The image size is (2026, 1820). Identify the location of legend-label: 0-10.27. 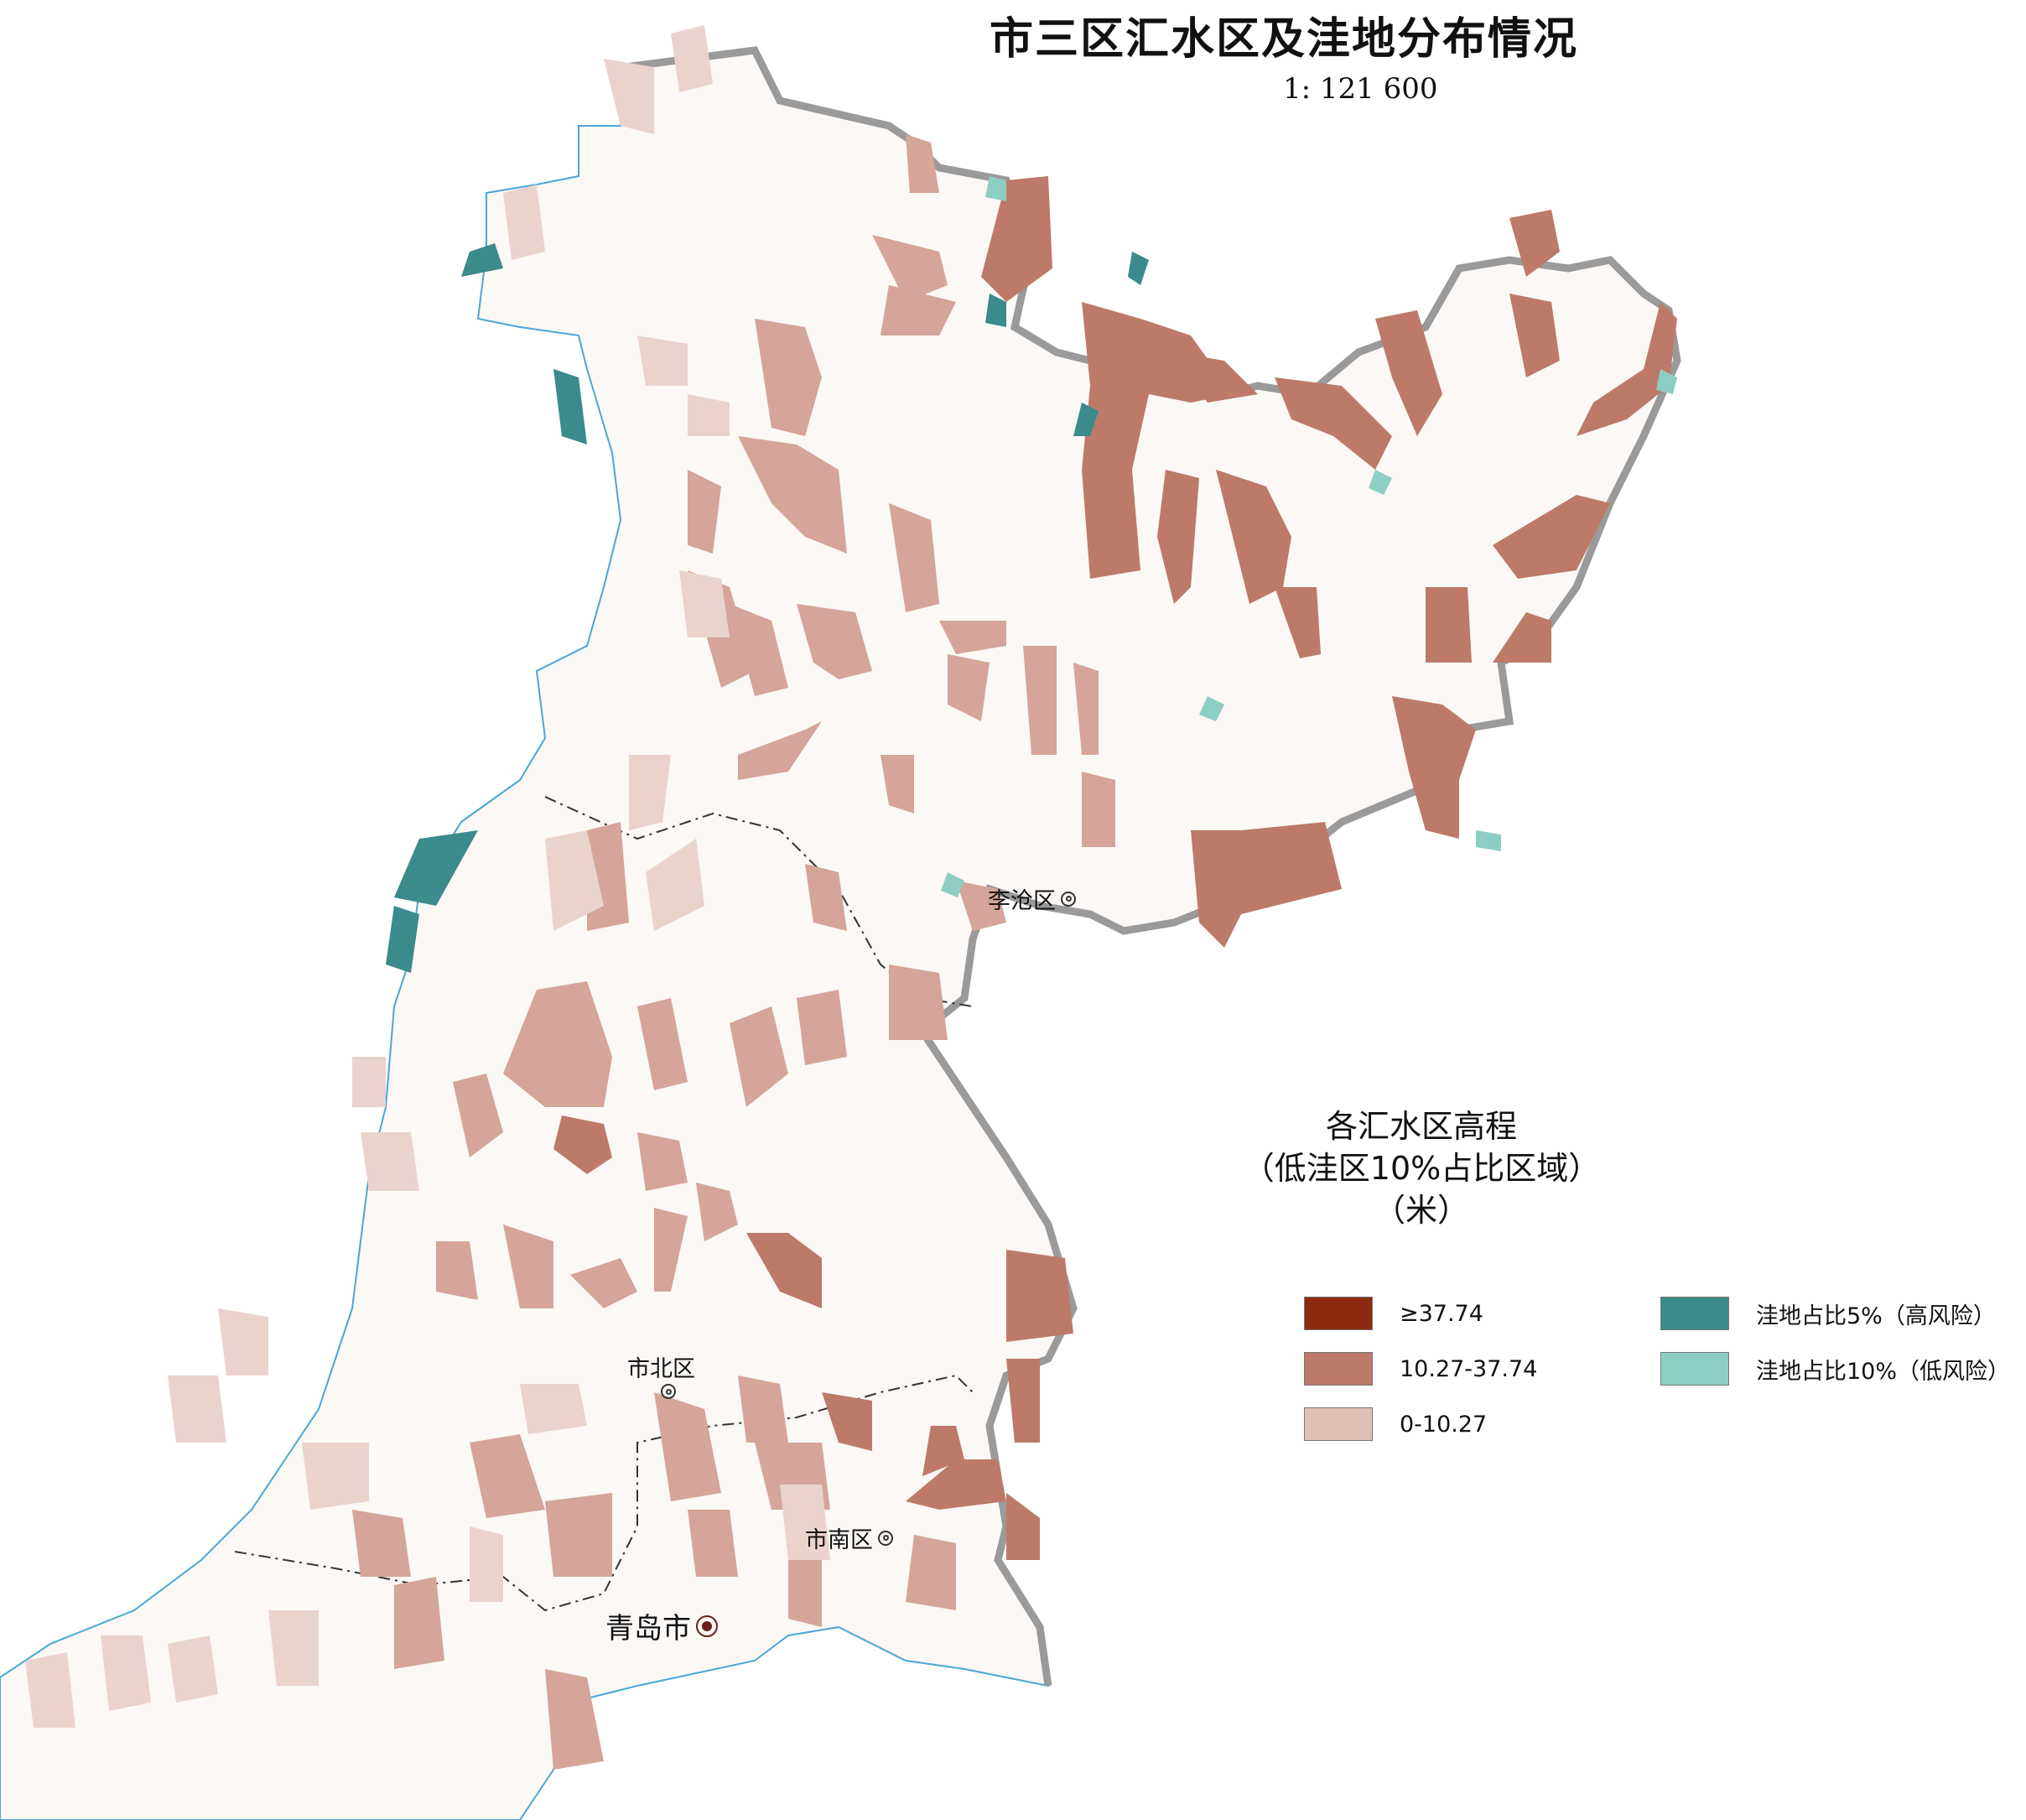
(1444, 1424).